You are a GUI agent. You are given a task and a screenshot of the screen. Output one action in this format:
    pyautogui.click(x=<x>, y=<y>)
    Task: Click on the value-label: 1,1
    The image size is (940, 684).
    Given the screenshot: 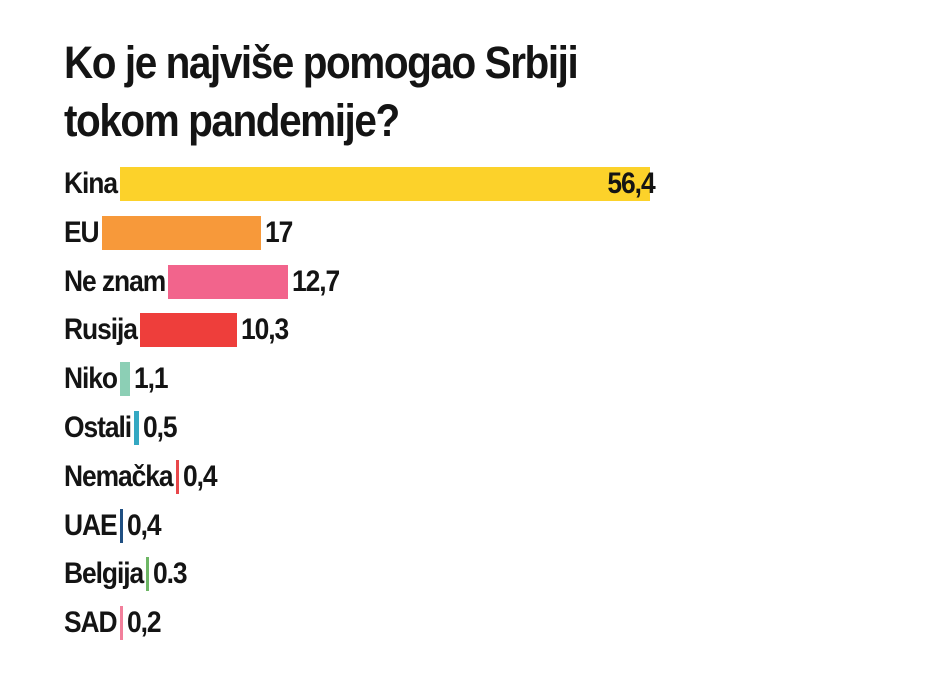 What is the action you would take?
    pyautogui.click(x=151, y=379)
    